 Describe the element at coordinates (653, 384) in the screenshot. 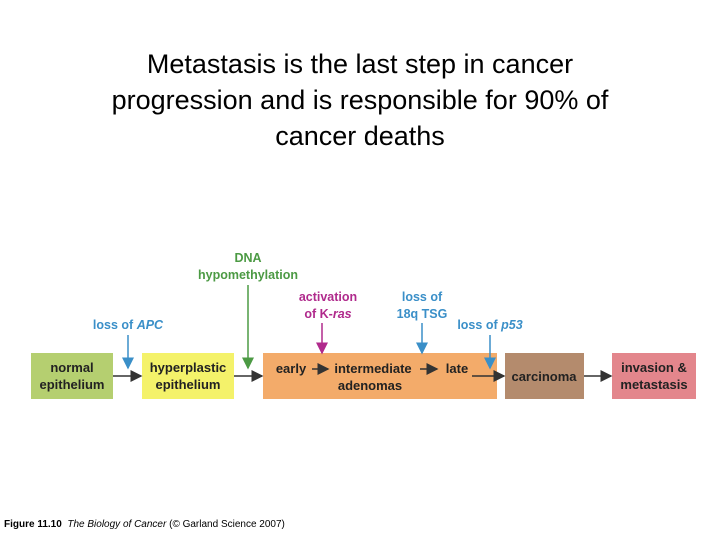

I see `invasion-line2: metastasis` at that location.